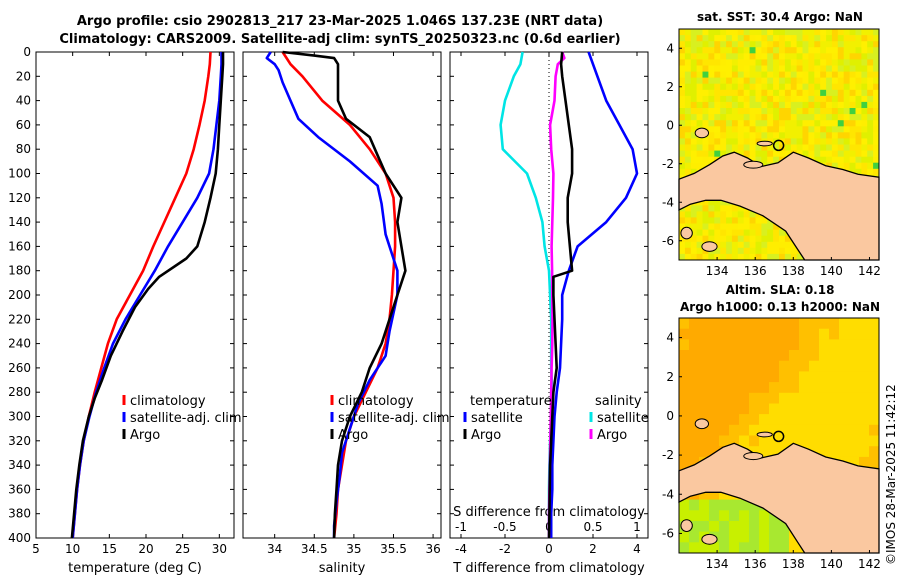 The image size is (900, 580). Describe the element at coordinates (219, 549) in the screenshot. I see `x-tick-label: 30` at that location.